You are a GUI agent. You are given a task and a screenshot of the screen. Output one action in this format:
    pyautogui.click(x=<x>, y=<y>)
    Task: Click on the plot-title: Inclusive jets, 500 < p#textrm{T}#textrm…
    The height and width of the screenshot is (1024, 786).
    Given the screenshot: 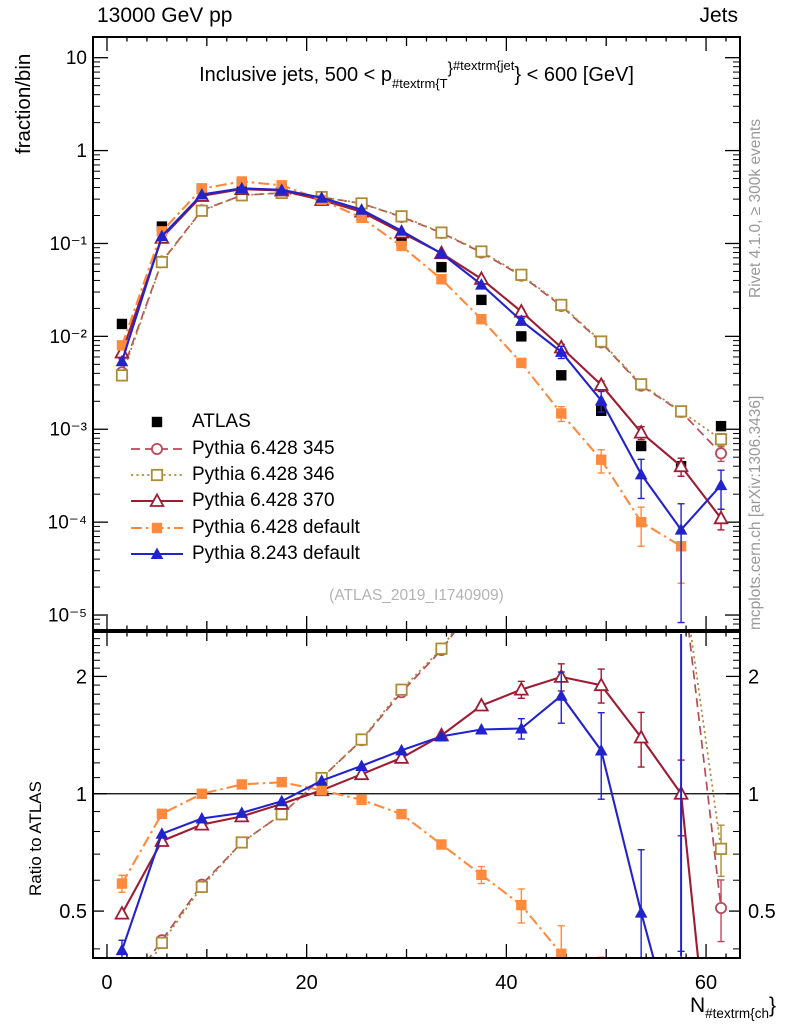 What is the action you would take?
    pyautogui.click(x=416, y=74)
    